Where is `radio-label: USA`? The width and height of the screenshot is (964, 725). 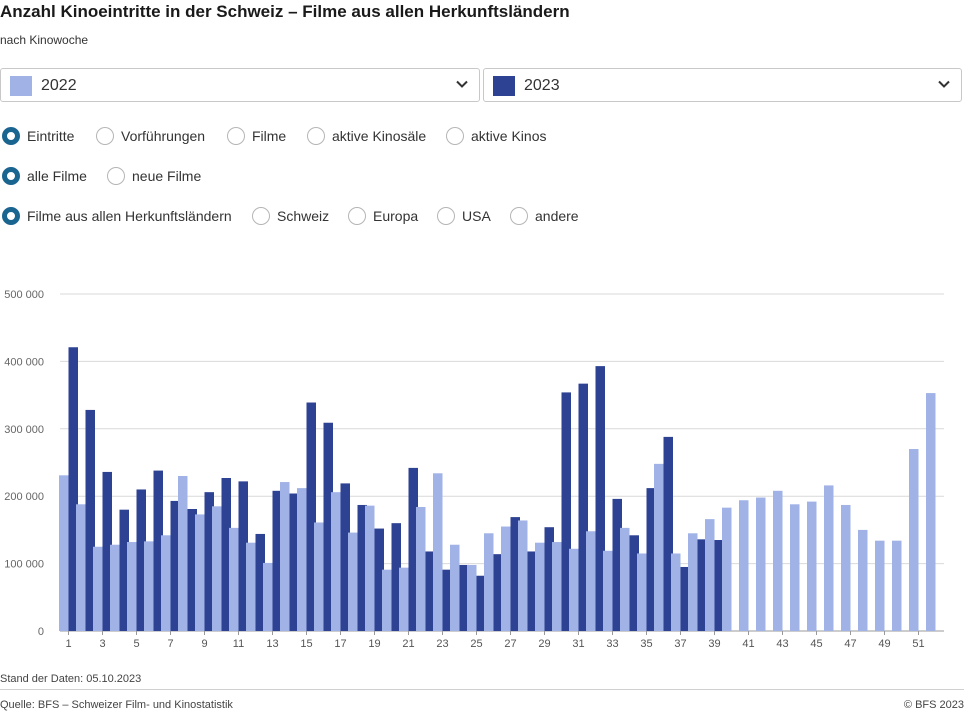 radio-label: USA is located at coordinates (476, 216).